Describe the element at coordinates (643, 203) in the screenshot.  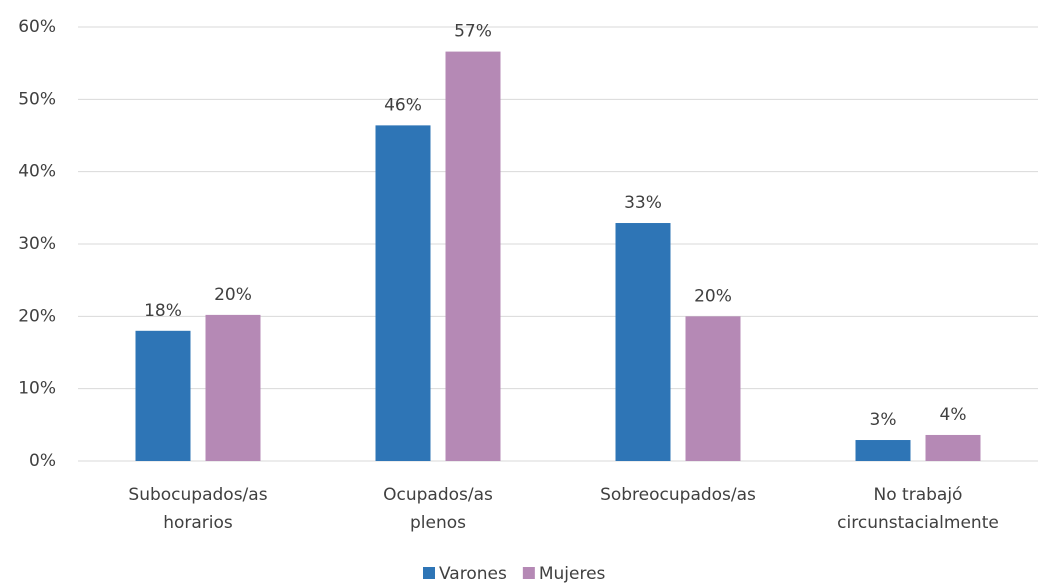
I see `value-label: 33%` at that location.